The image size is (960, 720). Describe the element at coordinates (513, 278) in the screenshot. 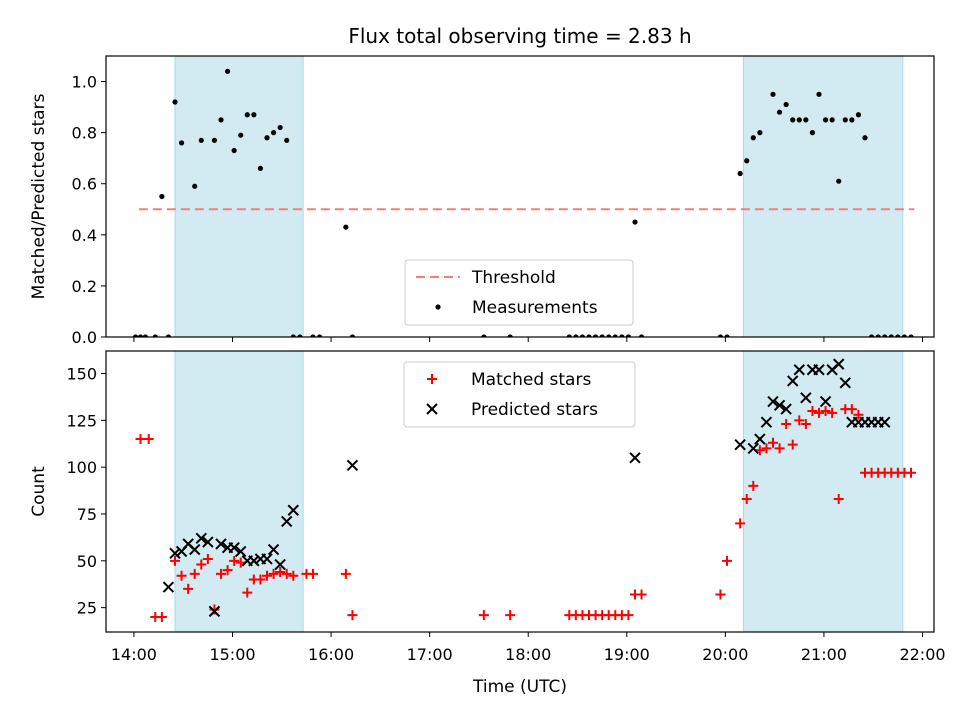

I see `legend-threshold-label: Threshold` at that location.